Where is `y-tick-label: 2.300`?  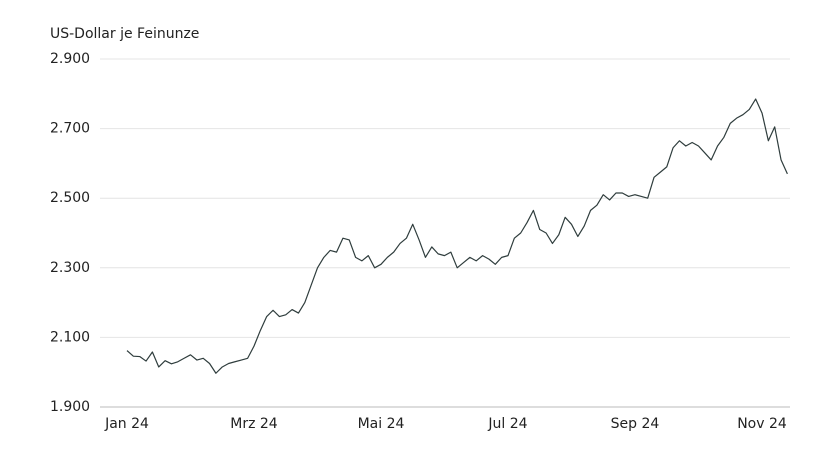
y-tick-label: 2.300 is located at coordinates (70, 268).